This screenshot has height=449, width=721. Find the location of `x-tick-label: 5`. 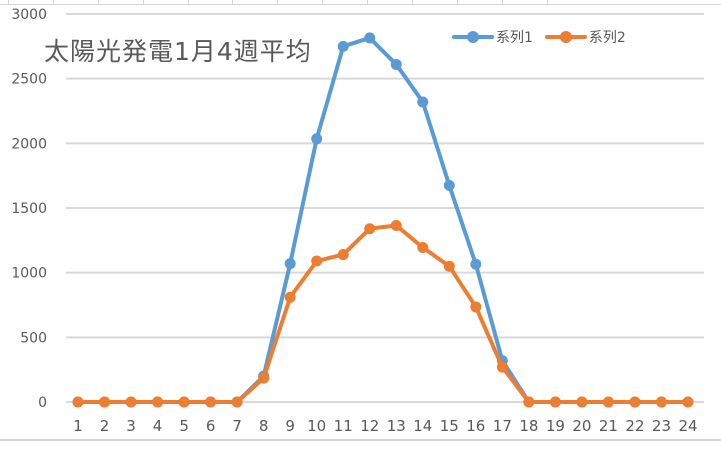

x-tick-label: 5 is located at coordinates (184, 426).